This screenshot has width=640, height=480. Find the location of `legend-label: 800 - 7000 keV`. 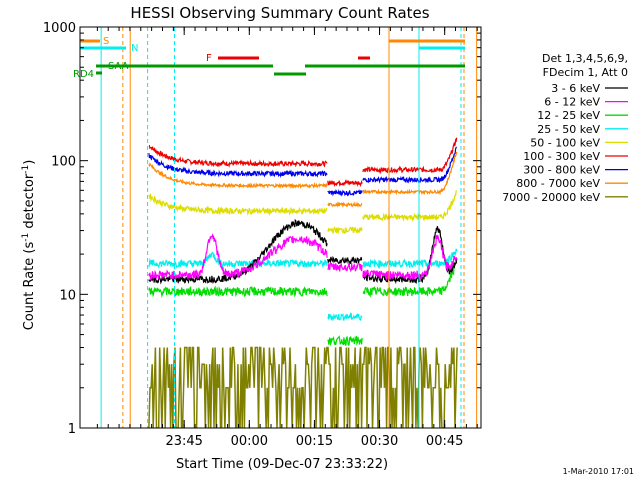

legend-label: 800 - 7000 keV is located at coordinates (558, 183).